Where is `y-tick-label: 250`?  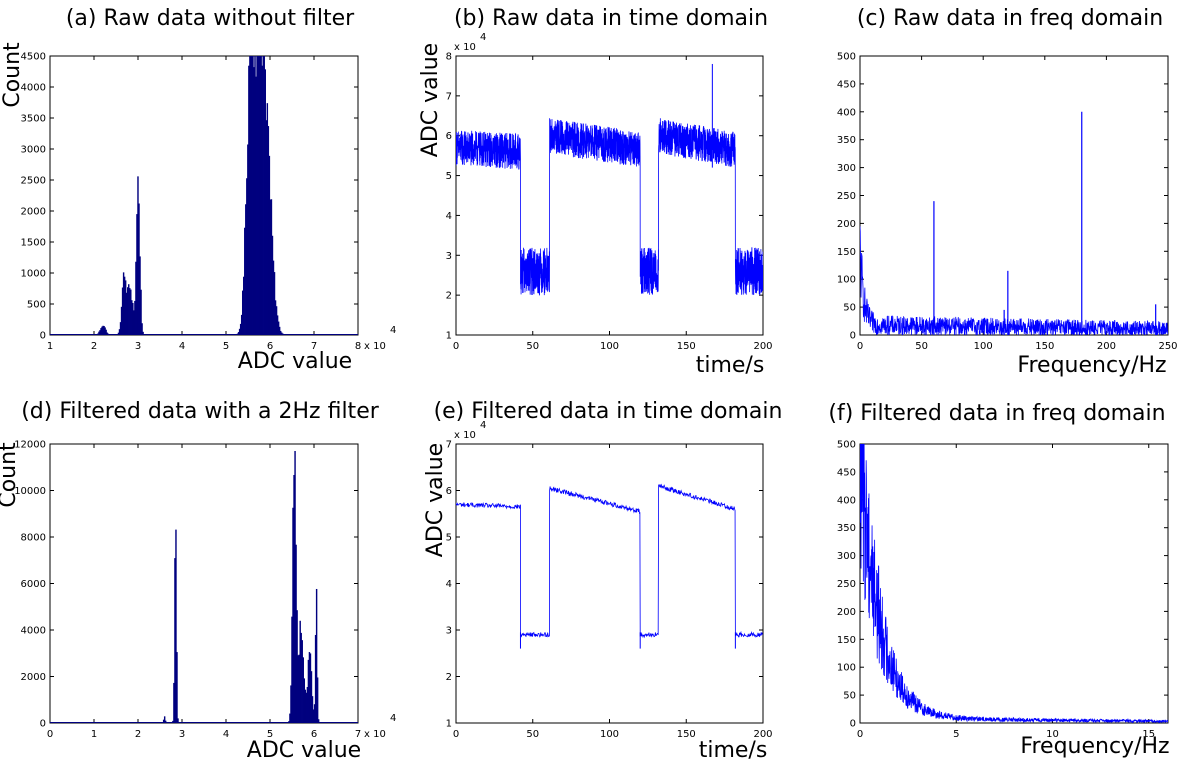
y-tick-label: 250 is located at coordinates (846, 584).